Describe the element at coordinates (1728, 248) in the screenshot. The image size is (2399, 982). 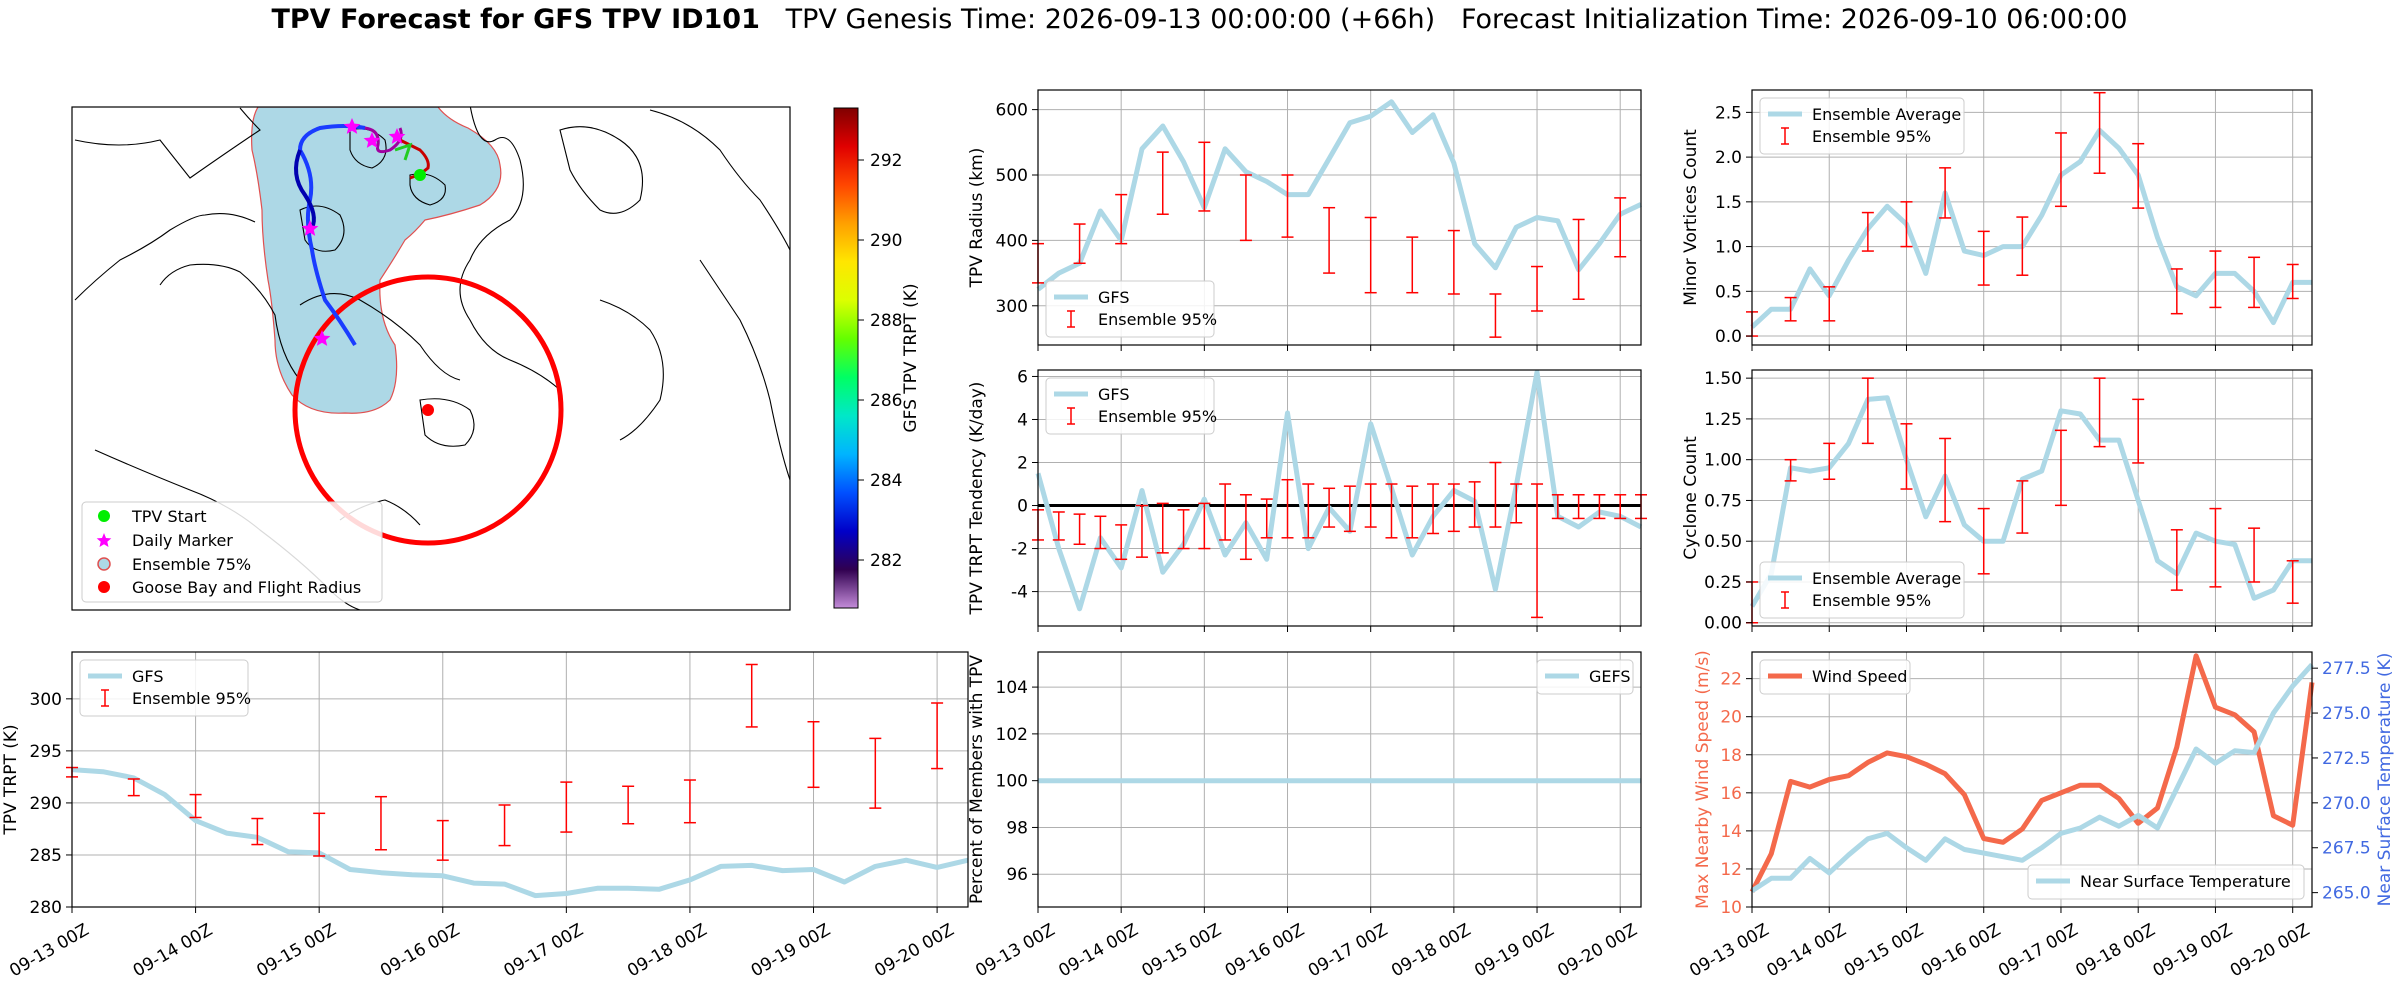
I see `minor-vortices-y-tick-label: 1.0` at that location.